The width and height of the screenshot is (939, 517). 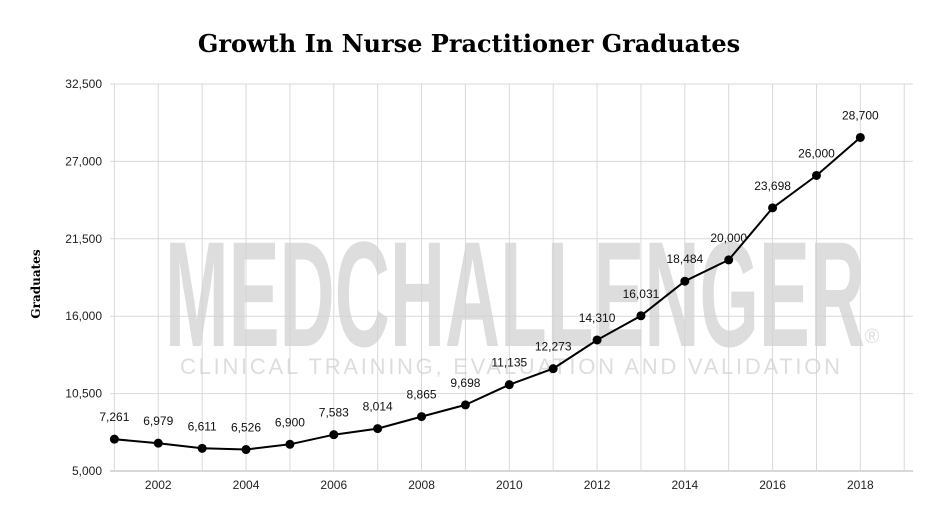 I want to click on data-label: 7,261, so click(x=114, y=417).